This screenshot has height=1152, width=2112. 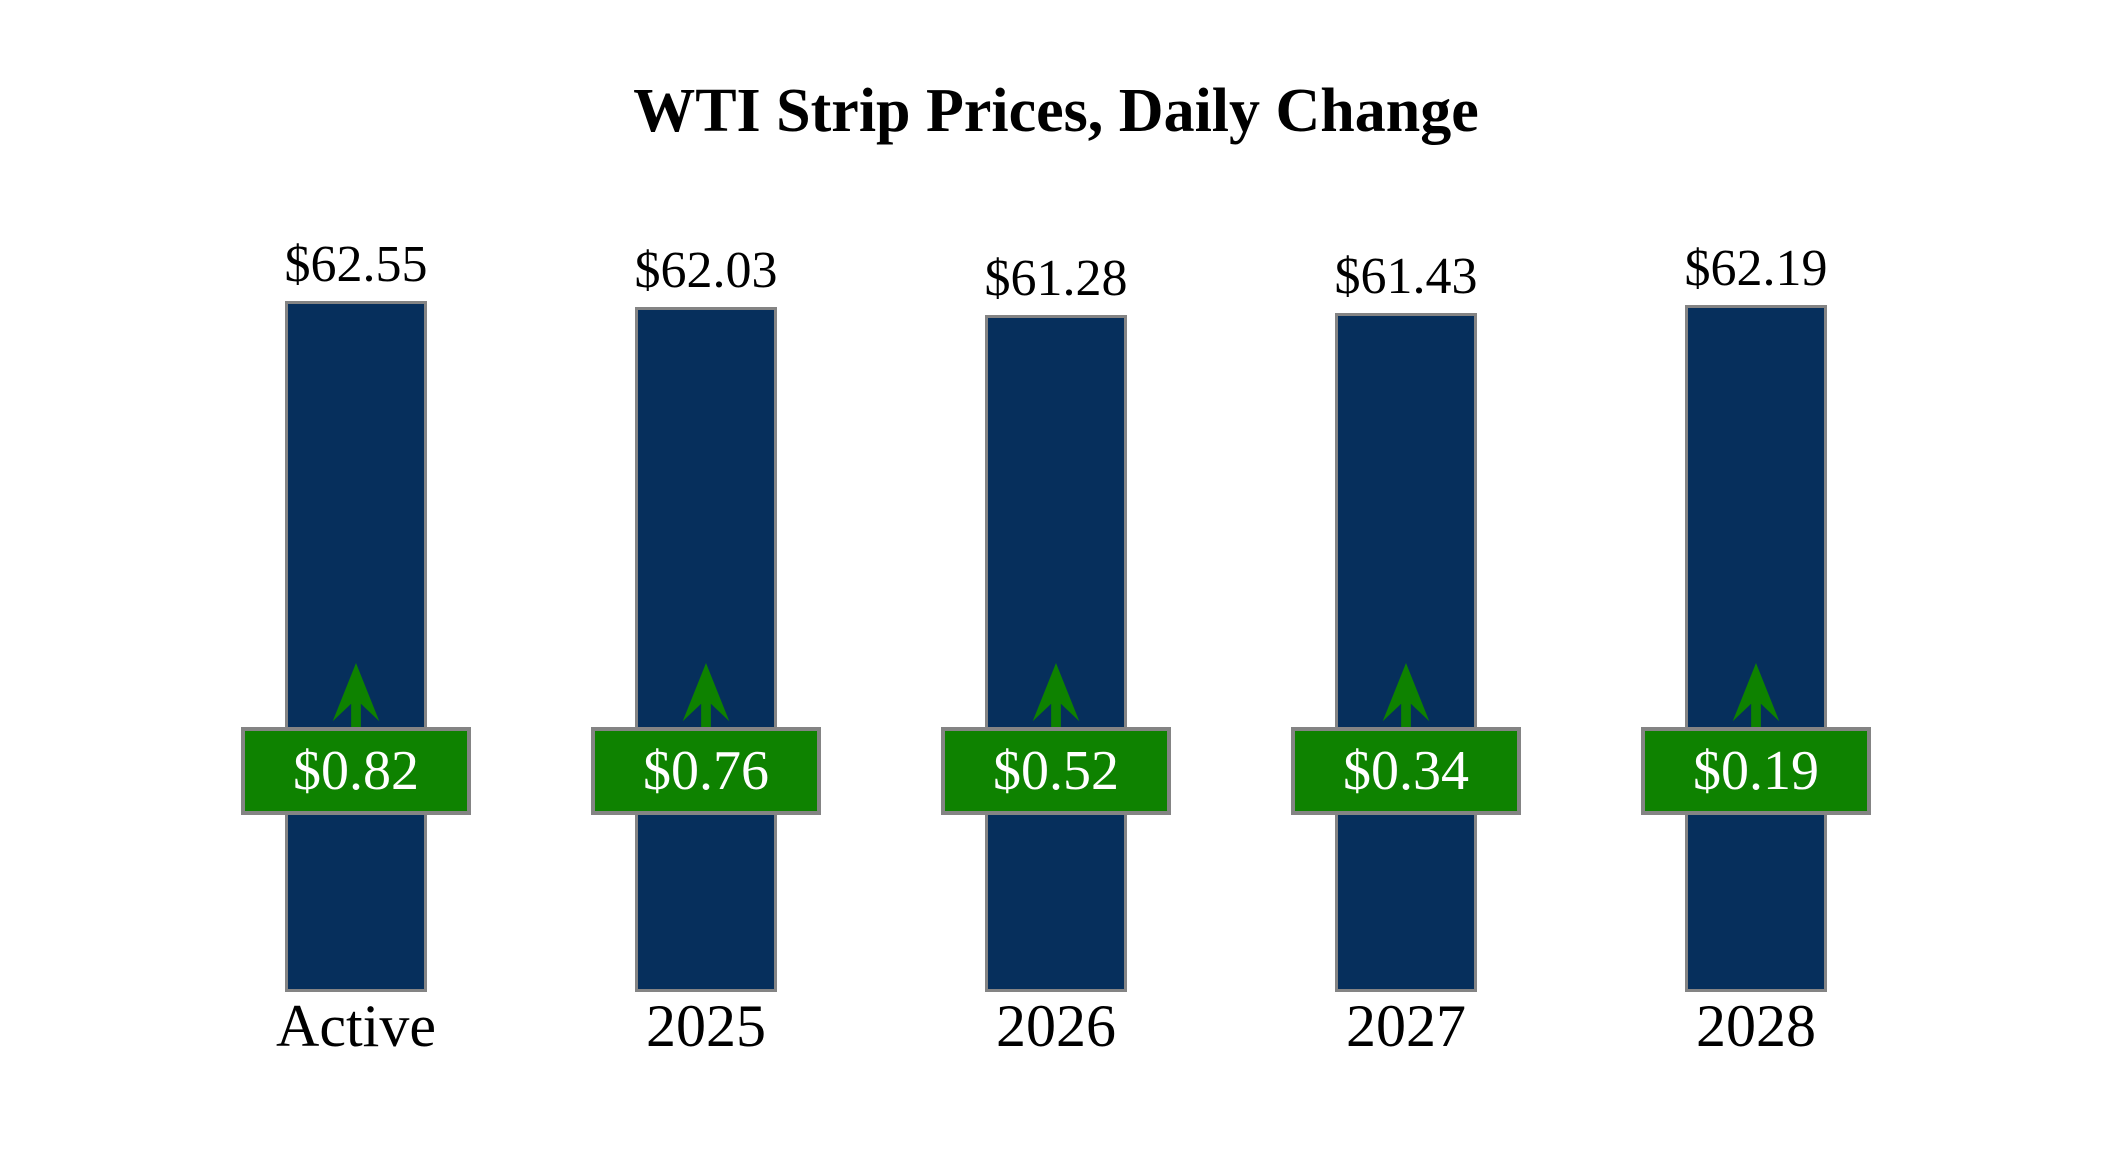 What do you see at coordinates (1406, 1026) in the screenshot?
I see `category-label: 2027` at bounding box center [1406, 1026].